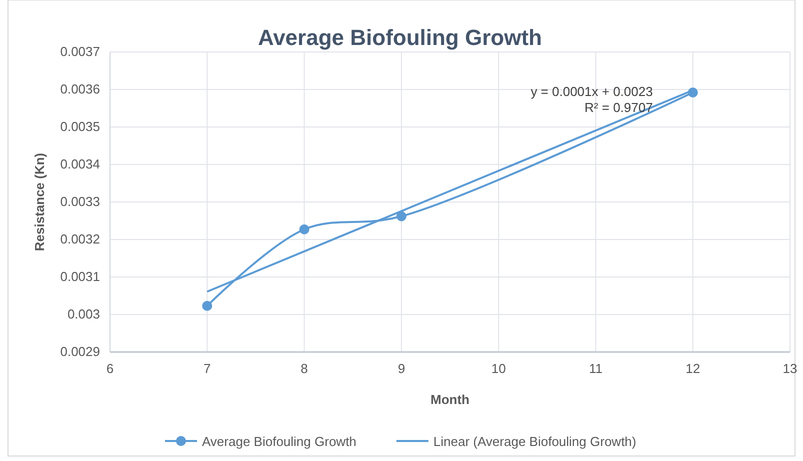 The image size is (803, 461). Describe the element at coordinates (39, 202) in the screenshot. I see `y-axis-title: Resistance (Kn)` at that location.